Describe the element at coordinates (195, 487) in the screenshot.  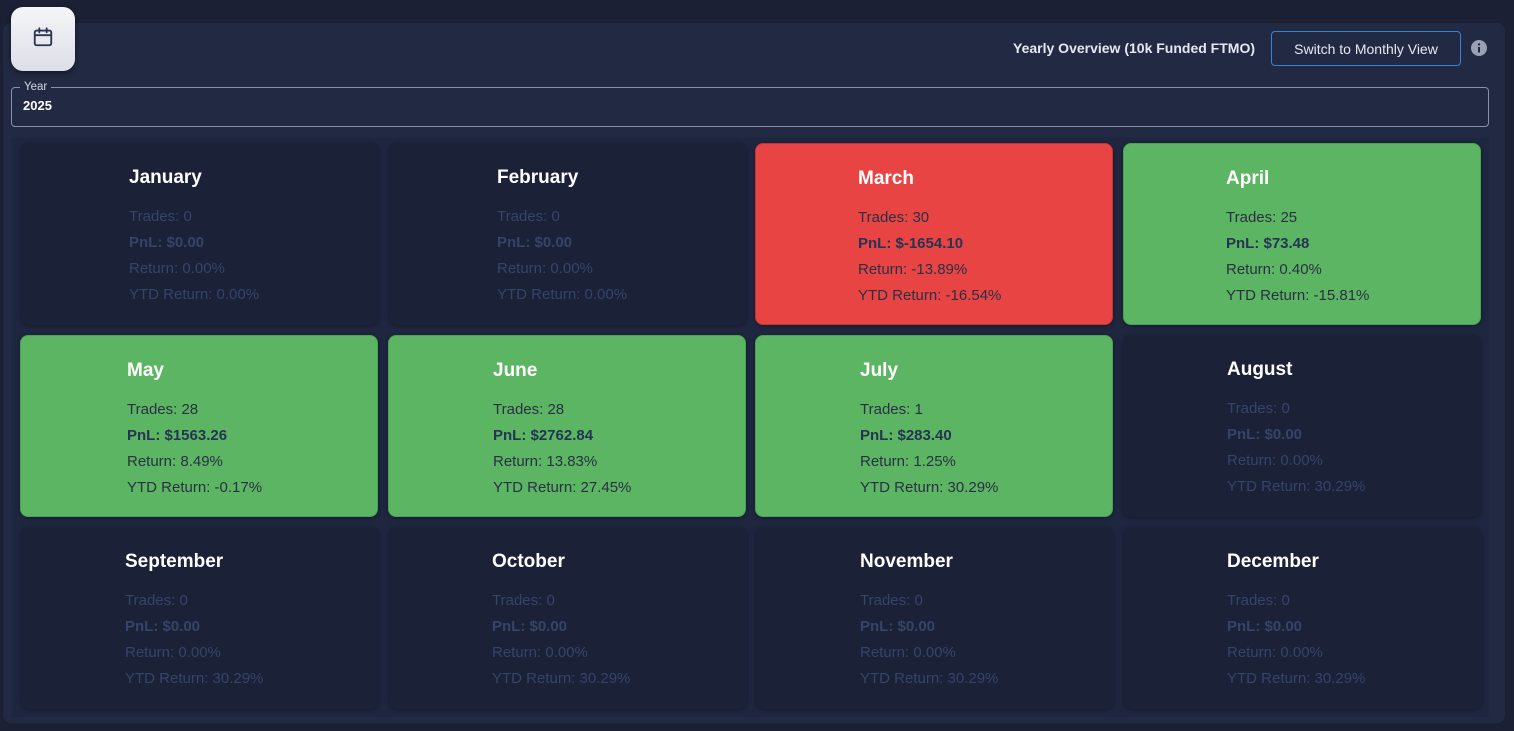
I see `ytd-return-value: YTD Return: -0.17%` at that location.